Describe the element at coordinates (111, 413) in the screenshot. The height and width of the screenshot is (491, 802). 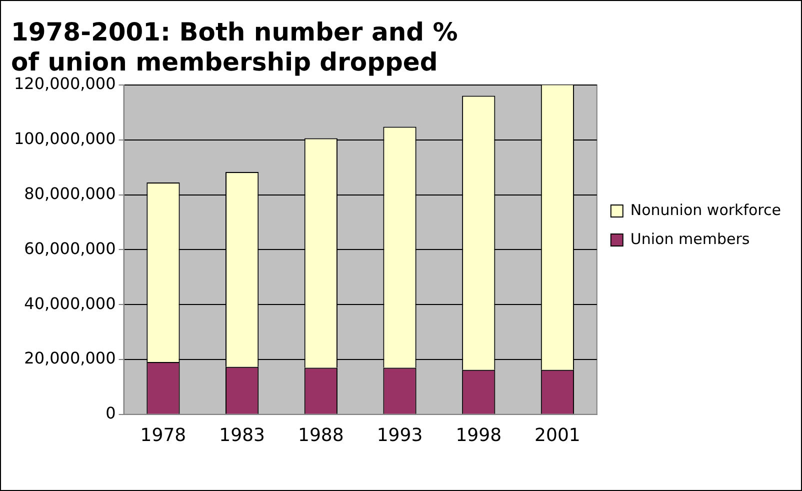
I see `y-tick-label: 0` at that location.